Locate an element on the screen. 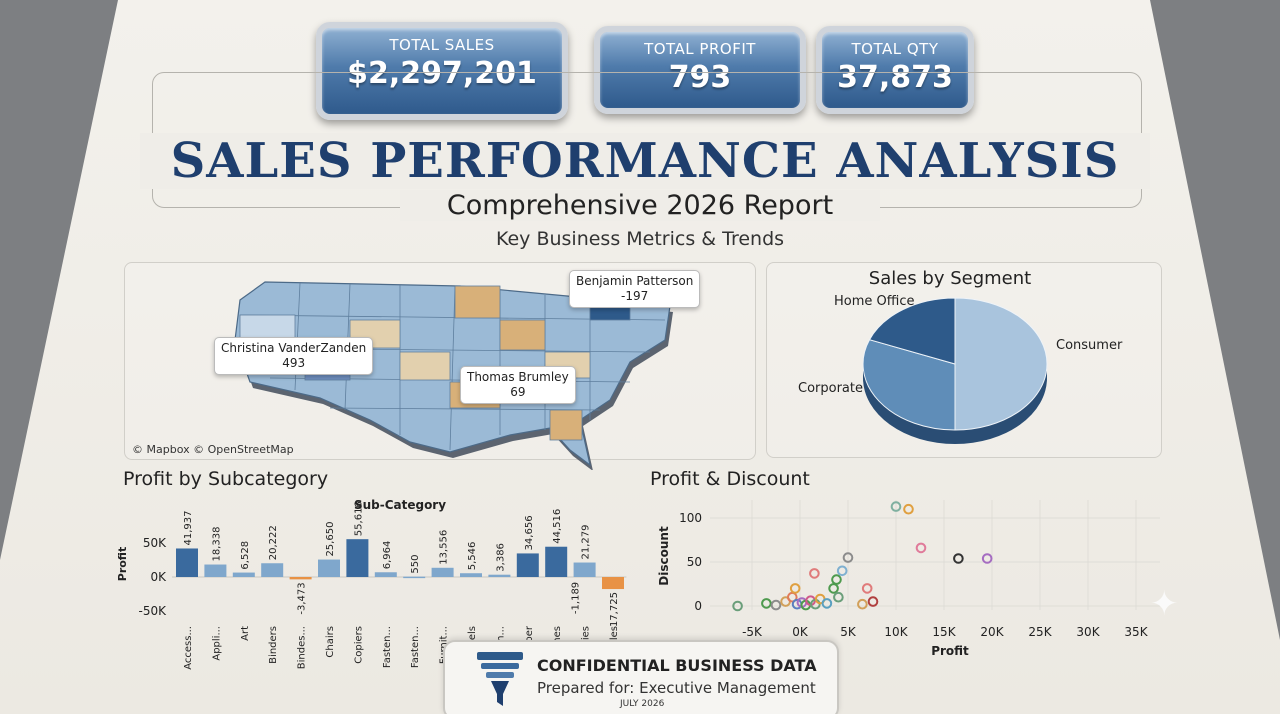 The image size is (1280, 714). kpi-value: $2,297,201 is located at coordinates (442, 73).